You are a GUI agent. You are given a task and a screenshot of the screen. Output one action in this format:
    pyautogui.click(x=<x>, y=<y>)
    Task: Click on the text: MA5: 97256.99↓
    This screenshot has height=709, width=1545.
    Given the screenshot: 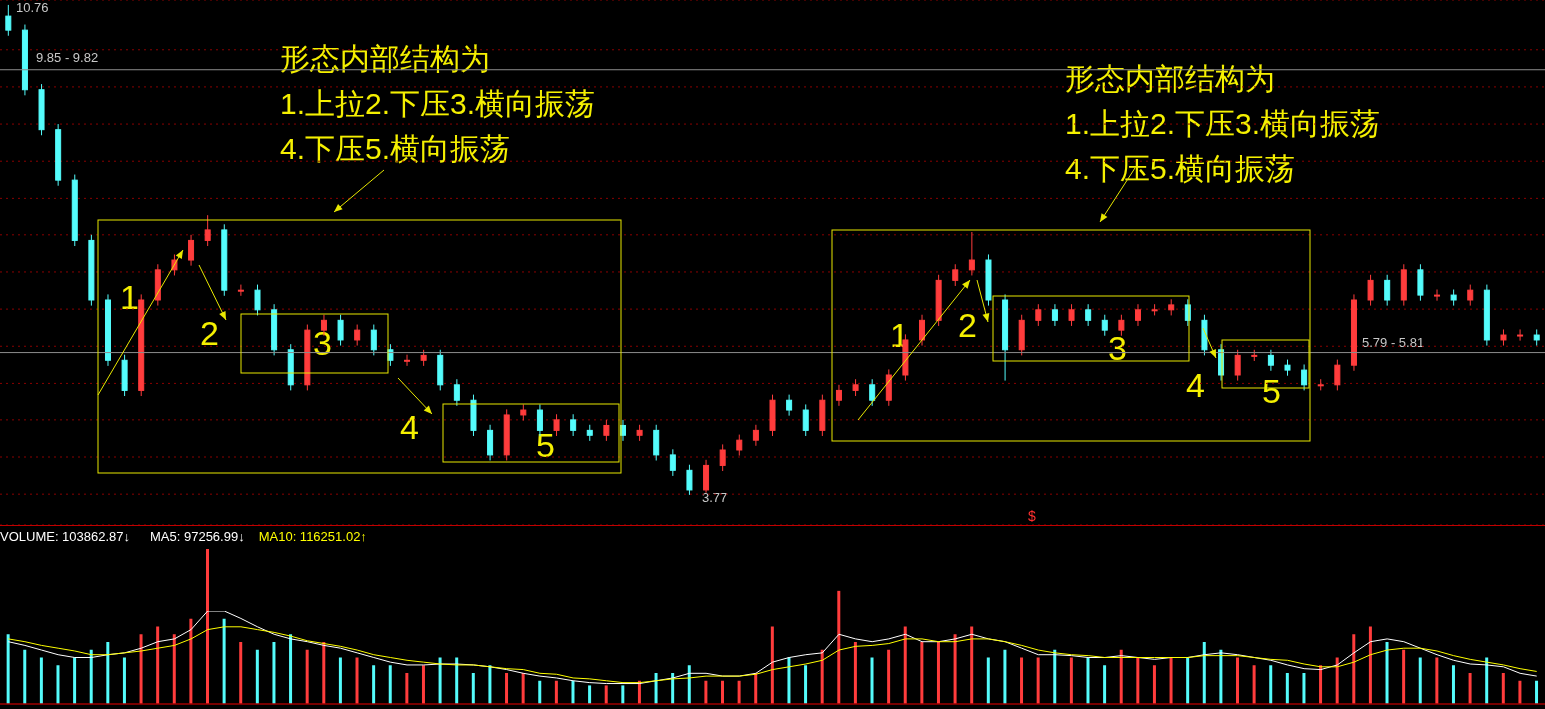 What is the action you would take?
    pyautogui.click(x=197, y=536)
    